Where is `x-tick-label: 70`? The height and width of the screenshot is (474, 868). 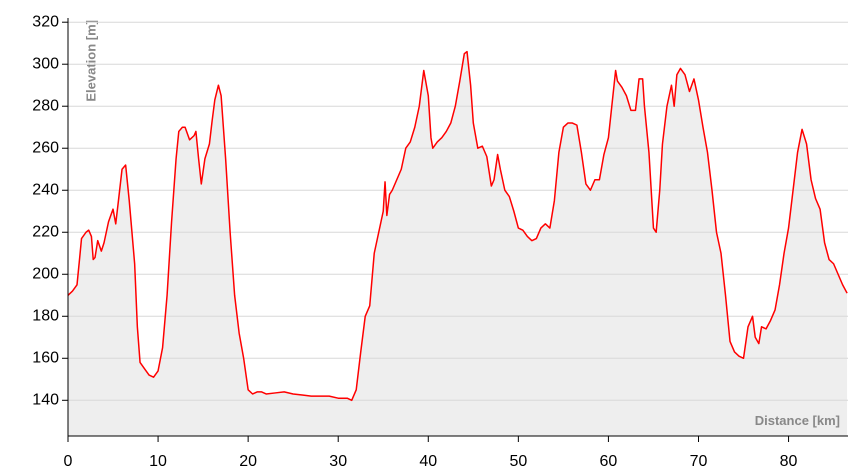 x-tick-label: 70 is located at coordinates (699, 461).